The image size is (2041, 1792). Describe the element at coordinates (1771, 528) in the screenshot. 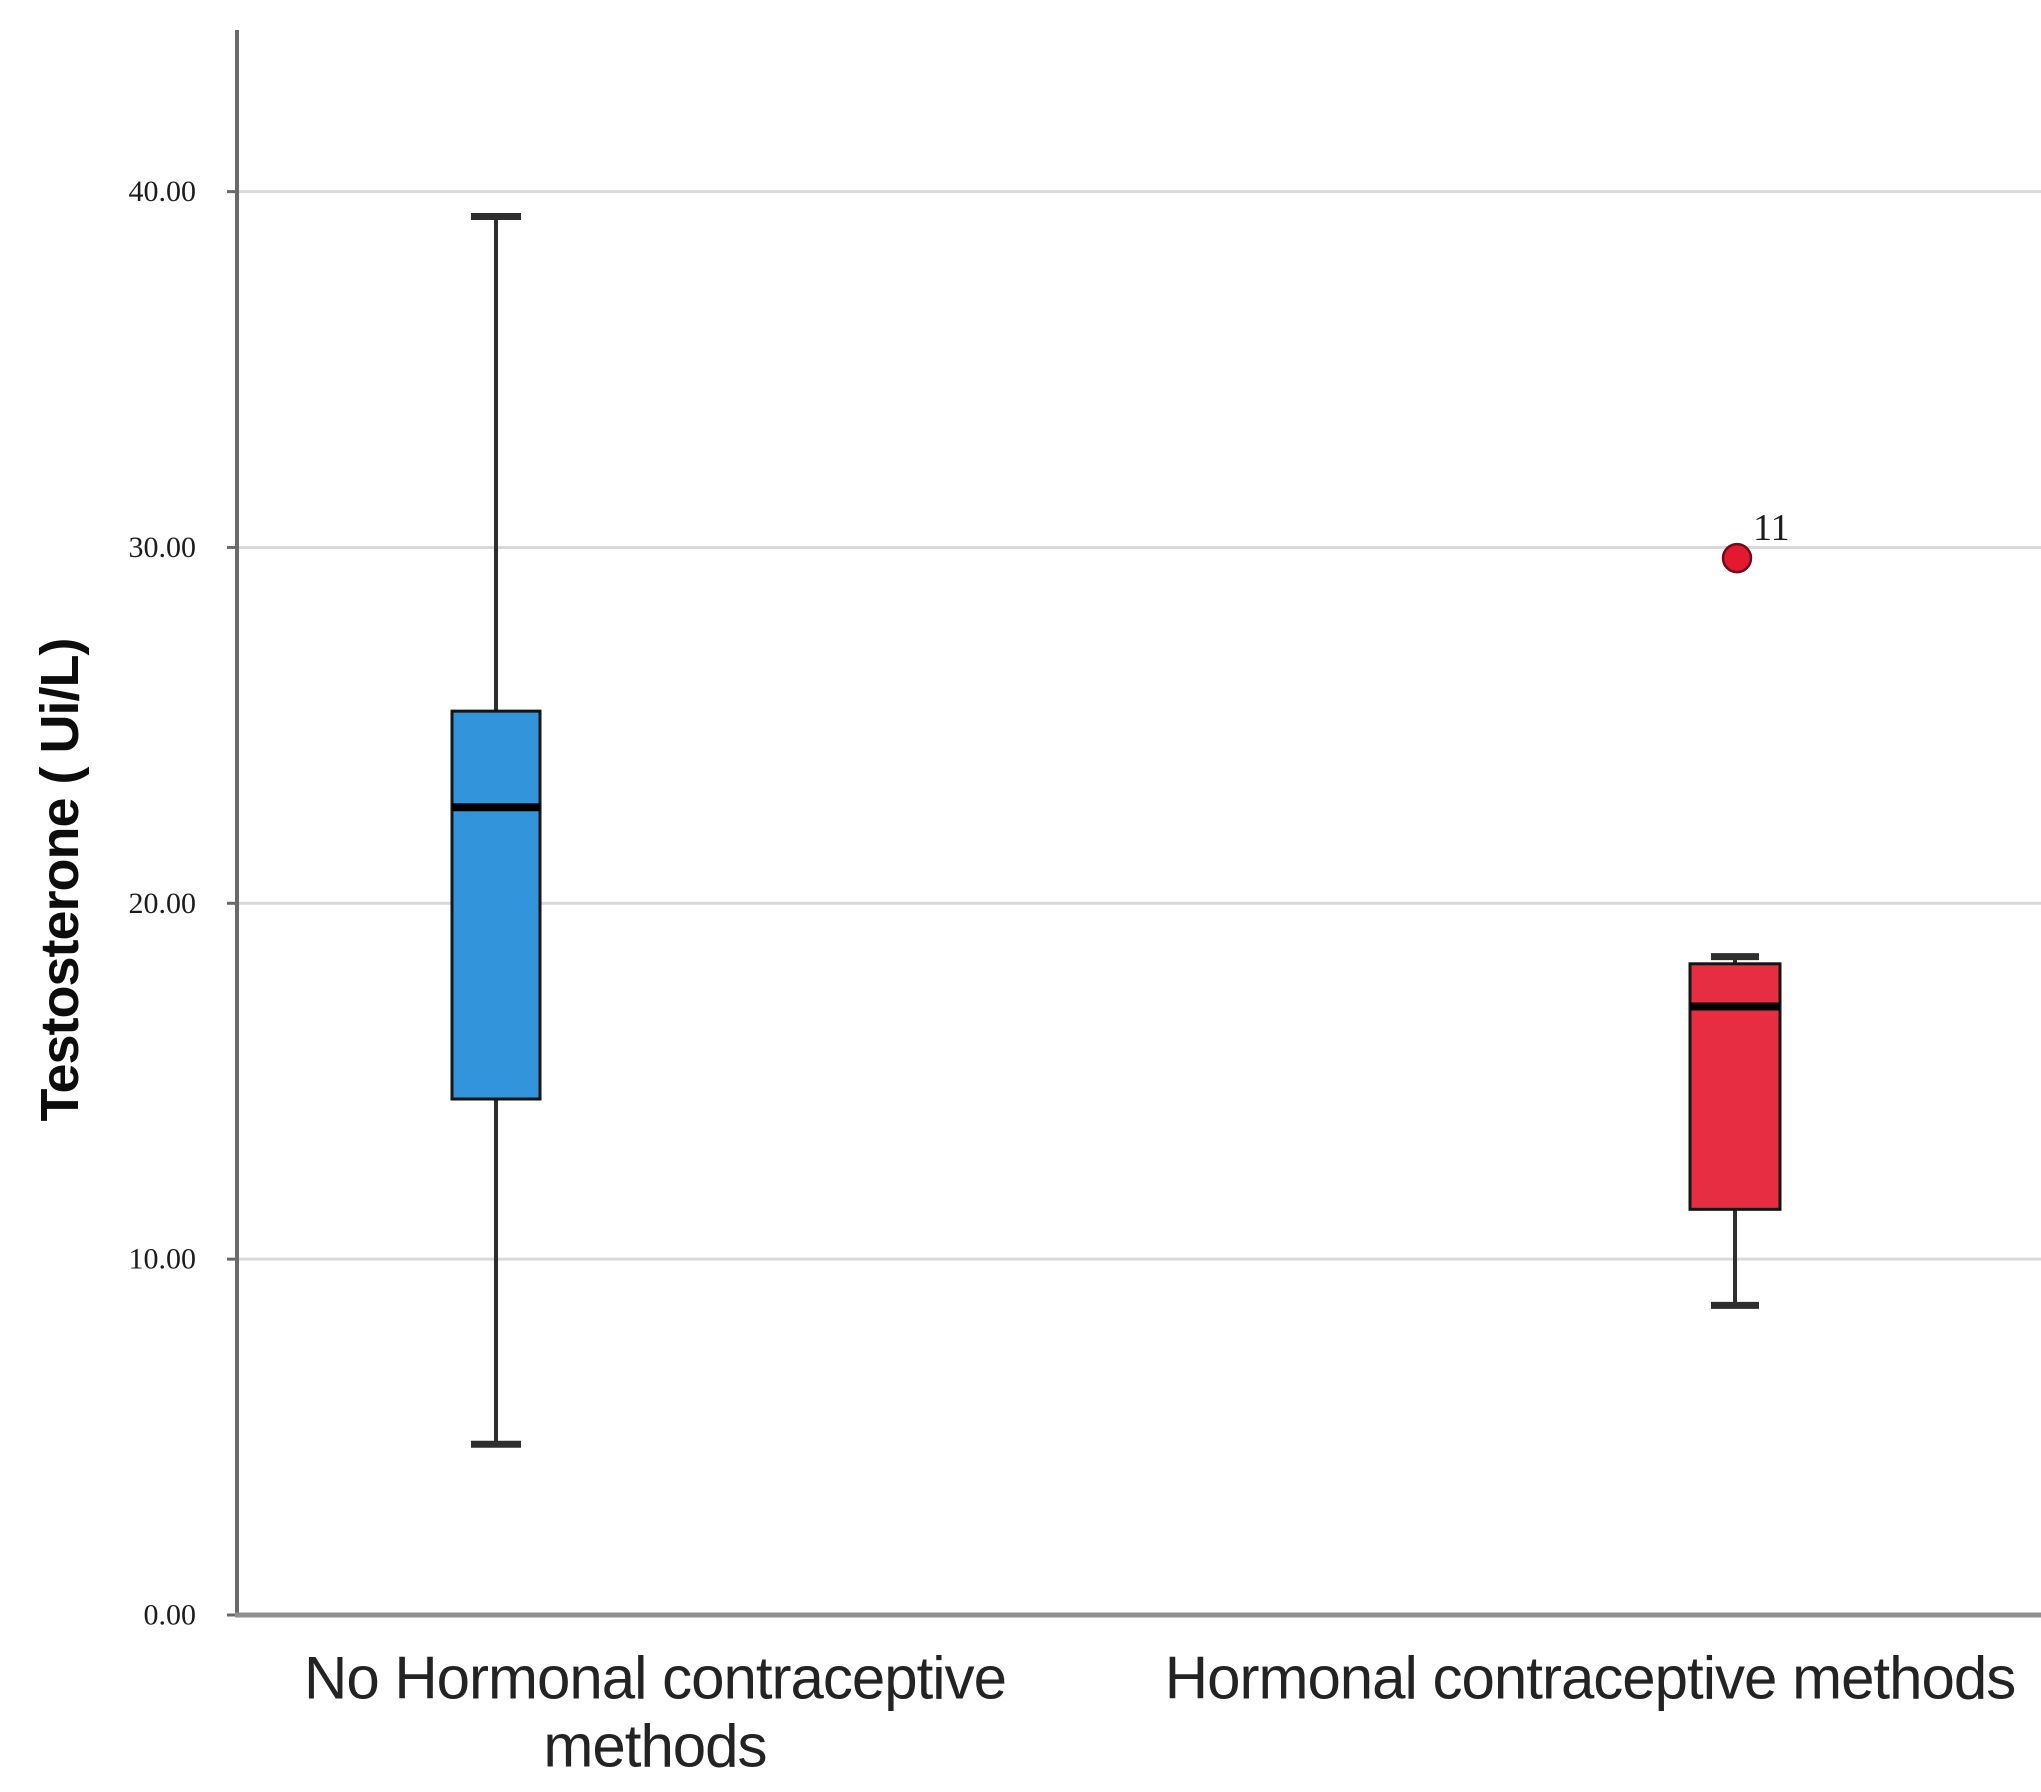

I see `outlier-label: 11` at that location.